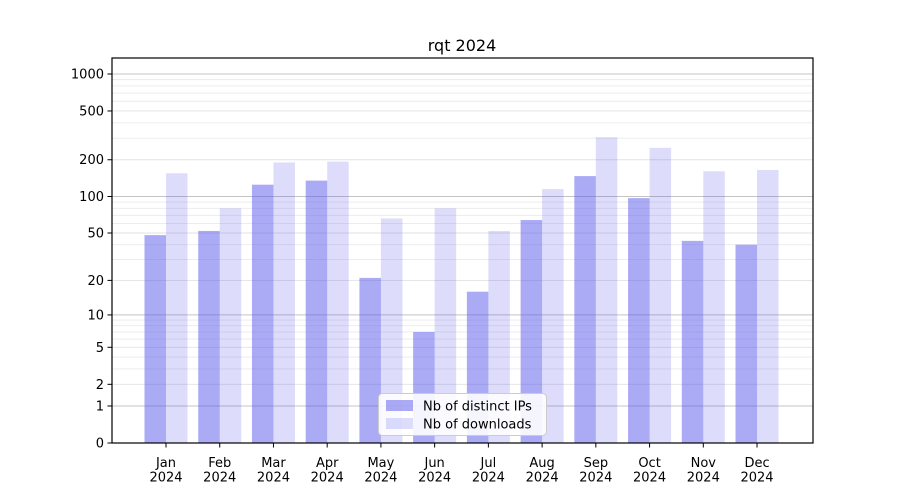 The image size is (900, 500). Describe the element at coordinates (91, 111) in the screenshot. I see `y-tick-label: 500` at that location.